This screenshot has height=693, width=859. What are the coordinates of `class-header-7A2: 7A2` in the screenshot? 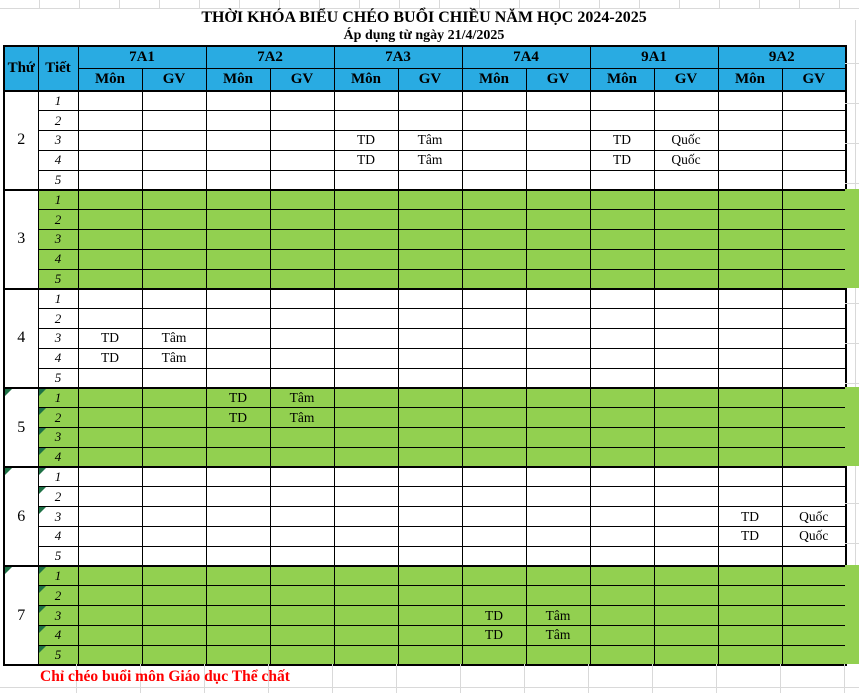 It's located at (270, 57).